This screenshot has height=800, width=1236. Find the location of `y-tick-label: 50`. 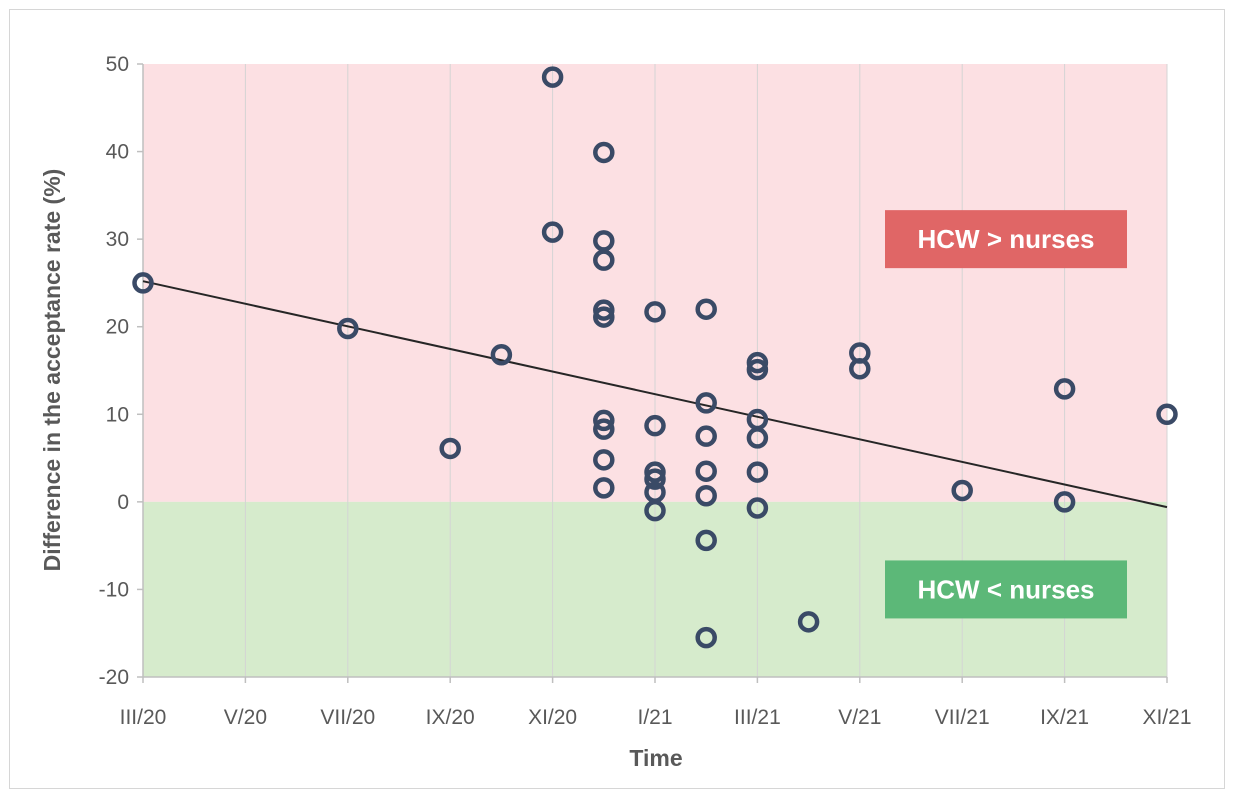

y-tick-label: 50 is located at coordinates (117, 64).